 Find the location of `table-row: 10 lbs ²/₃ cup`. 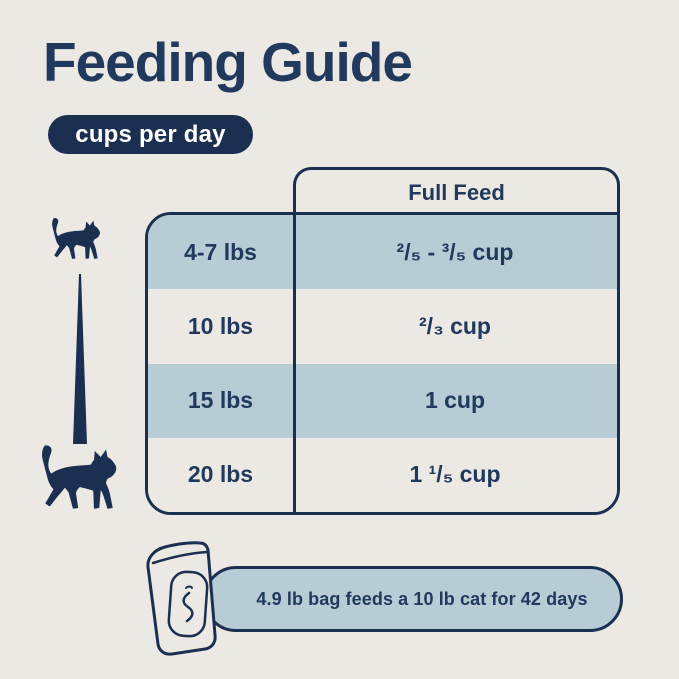

table-row: 10 lbs ²/₃ cup is located at coordinates (382, 326).